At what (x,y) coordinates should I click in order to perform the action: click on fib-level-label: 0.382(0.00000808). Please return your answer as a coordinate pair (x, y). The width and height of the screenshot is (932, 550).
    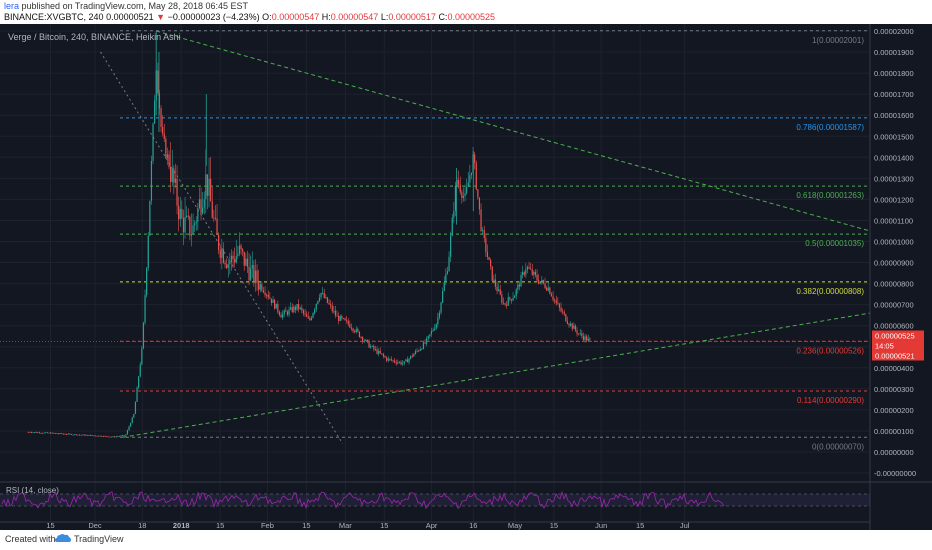
    Looking at the image, I should click on (830, 291).